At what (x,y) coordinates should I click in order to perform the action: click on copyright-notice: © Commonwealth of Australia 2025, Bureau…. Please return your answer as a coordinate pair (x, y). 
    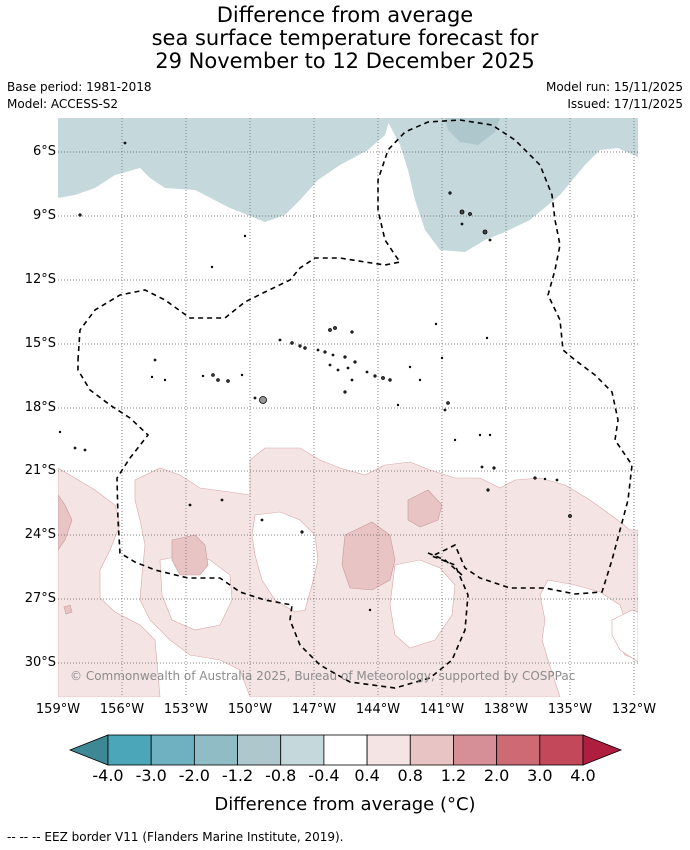
    Looking at the image, I should click on (323, 676).